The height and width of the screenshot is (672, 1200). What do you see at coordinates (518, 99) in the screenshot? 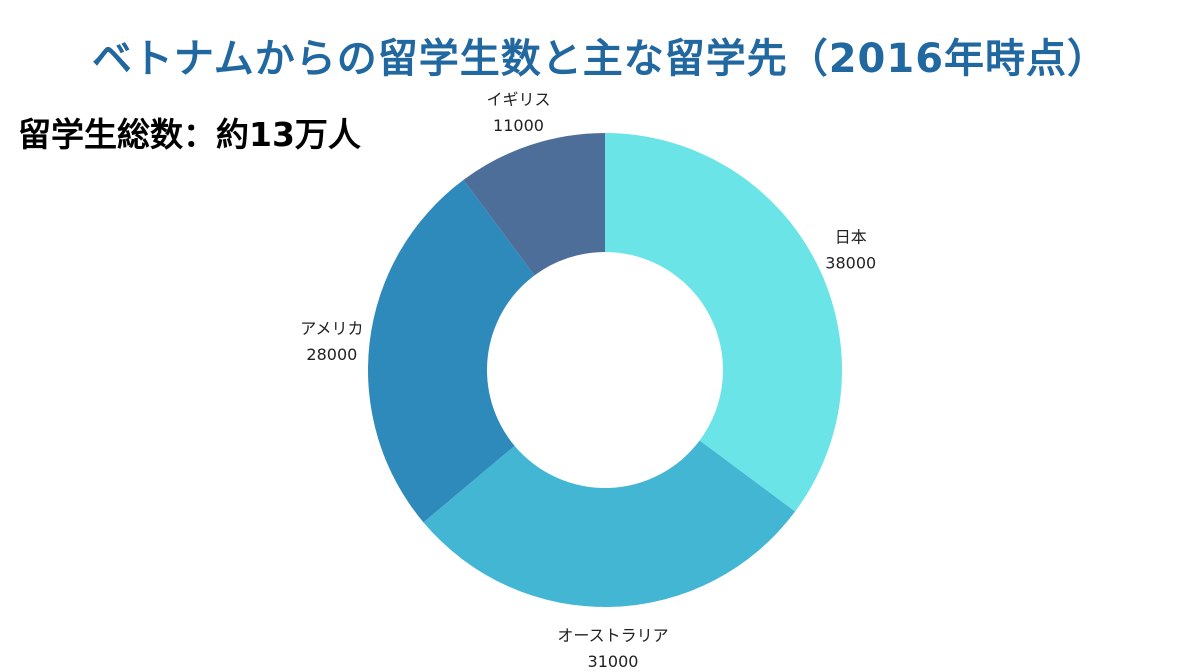
I see `slice-category-label: イギリス` at bounding box center [518, 99].